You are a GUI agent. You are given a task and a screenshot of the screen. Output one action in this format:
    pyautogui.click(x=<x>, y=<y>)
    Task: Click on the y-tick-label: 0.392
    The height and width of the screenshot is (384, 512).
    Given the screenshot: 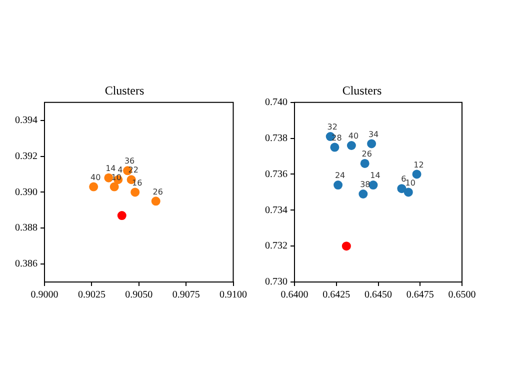 What is the action you would take?
    pyautogui.click(x=26, y=156)
    